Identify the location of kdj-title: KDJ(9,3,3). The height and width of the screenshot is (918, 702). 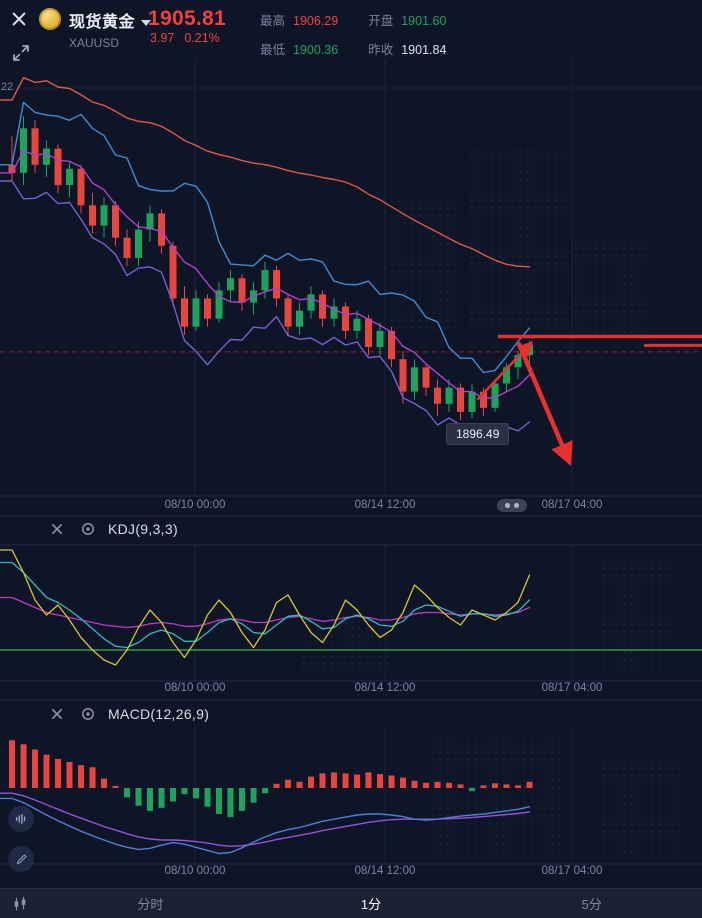
(143, 529).